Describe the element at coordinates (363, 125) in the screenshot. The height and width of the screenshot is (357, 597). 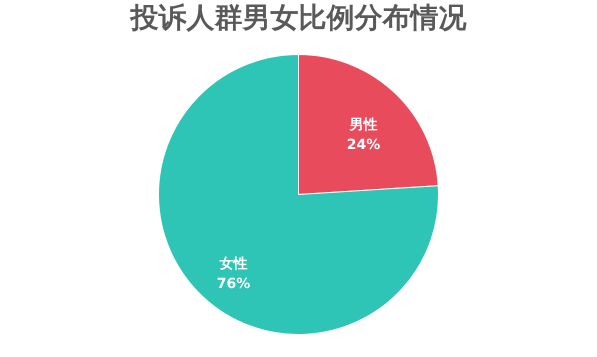
I see `slice-label: 男性` at that location.